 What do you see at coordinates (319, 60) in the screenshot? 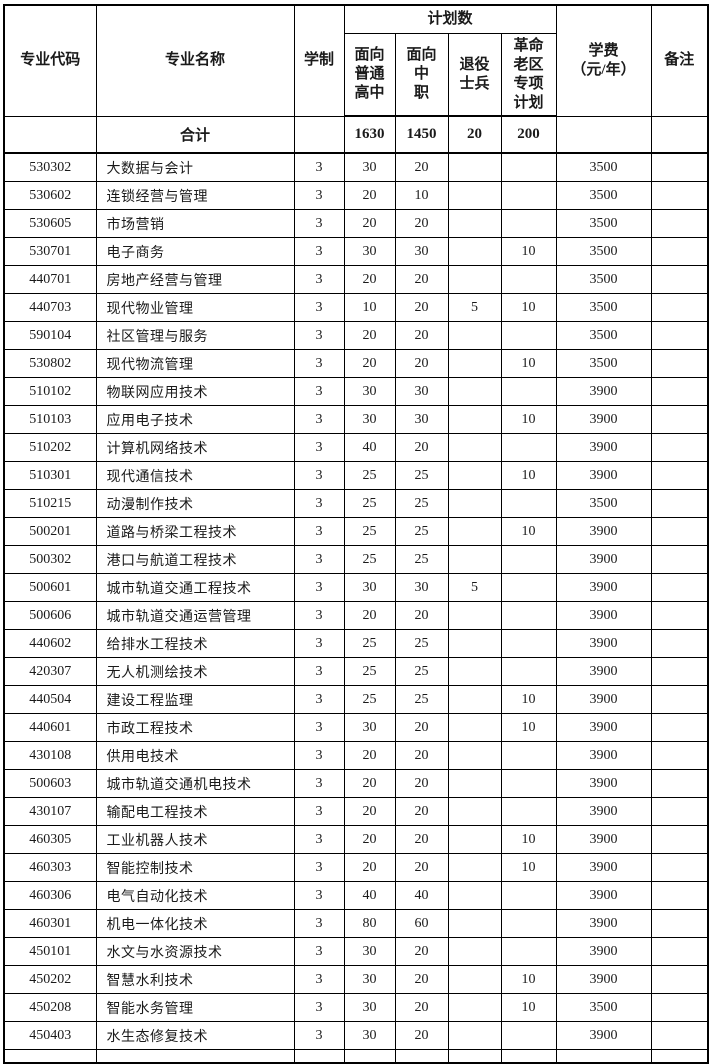
I see `header-duration: 学制` at bounding box center [319, 60].